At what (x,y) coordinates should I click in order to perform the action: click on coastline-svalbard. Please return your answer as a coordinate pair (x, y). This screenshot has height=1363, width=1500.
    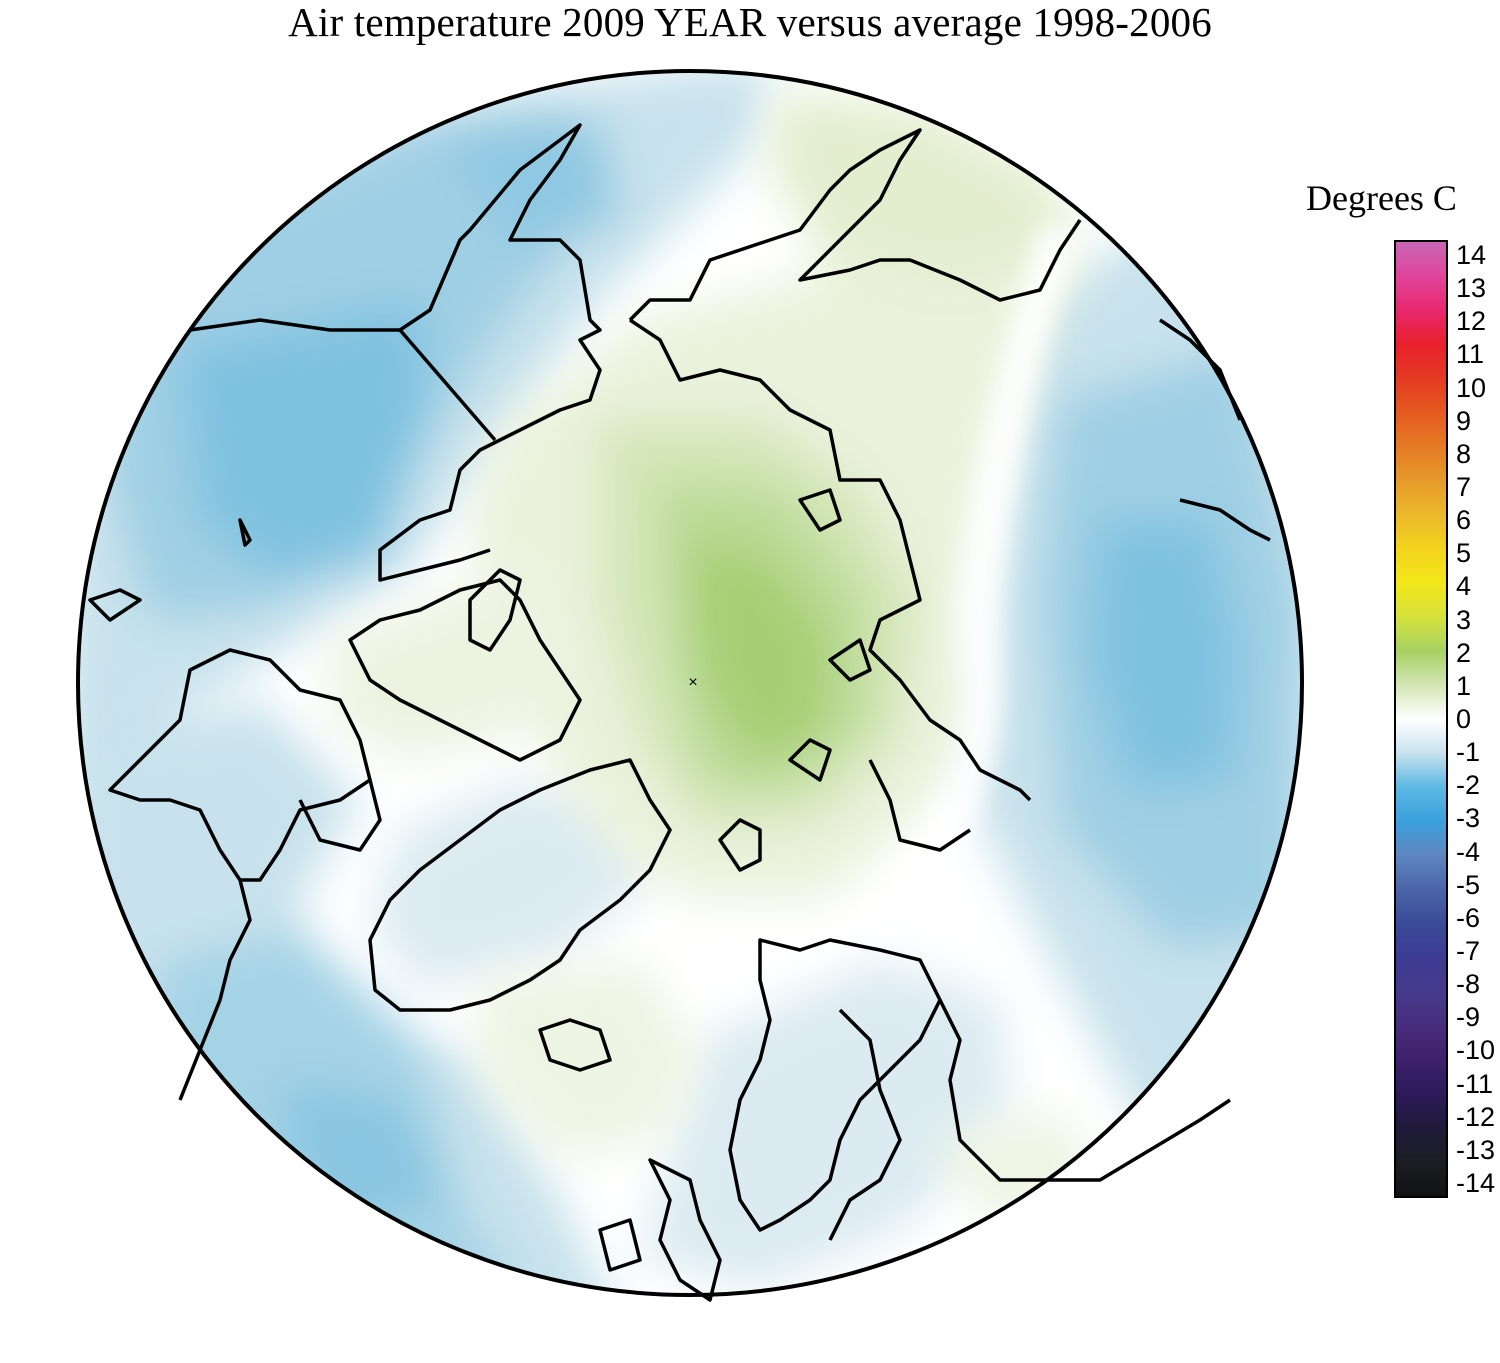
    Looking at the image, I should click on (740, 845).